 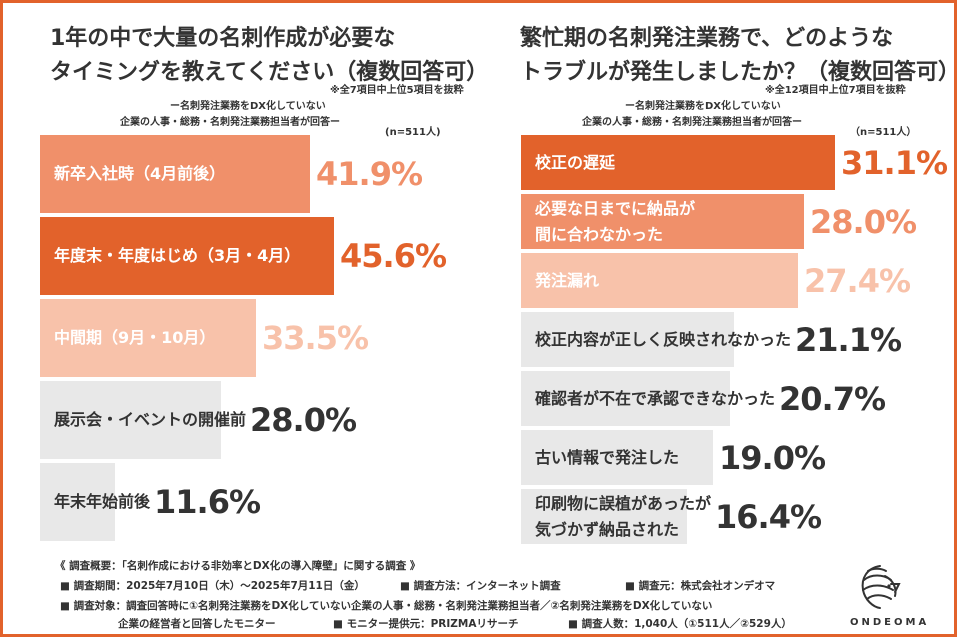 What do you see at coordinates (238, 566) in the screenshot?
I see `footer-survey-title: 《 調査概要：「名刺作成における非効率とDX化の導入障壁」に関する調査 》` at bounding box center [238, 566].